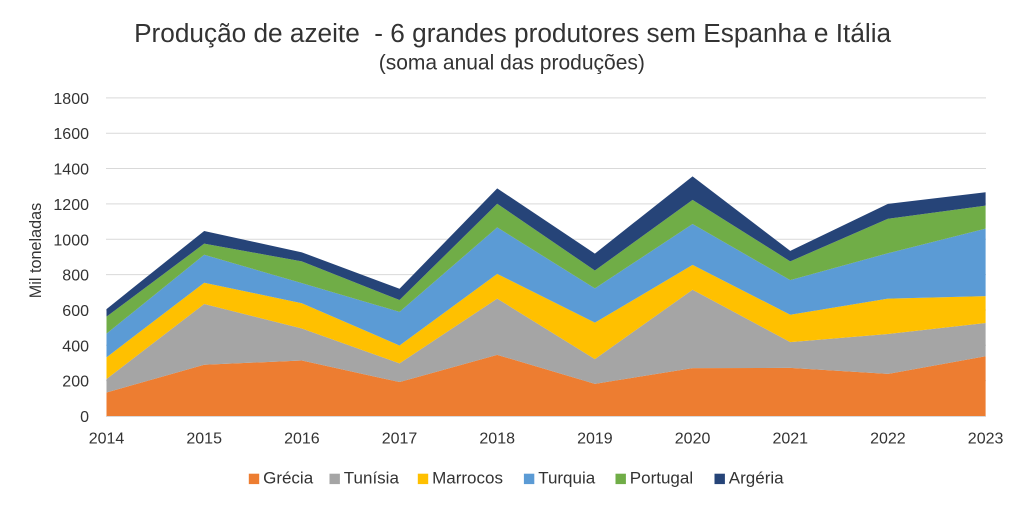  Describe the element at coordinates (302, 439) in the screenshot. I see `svg-text: 2016` at that location.